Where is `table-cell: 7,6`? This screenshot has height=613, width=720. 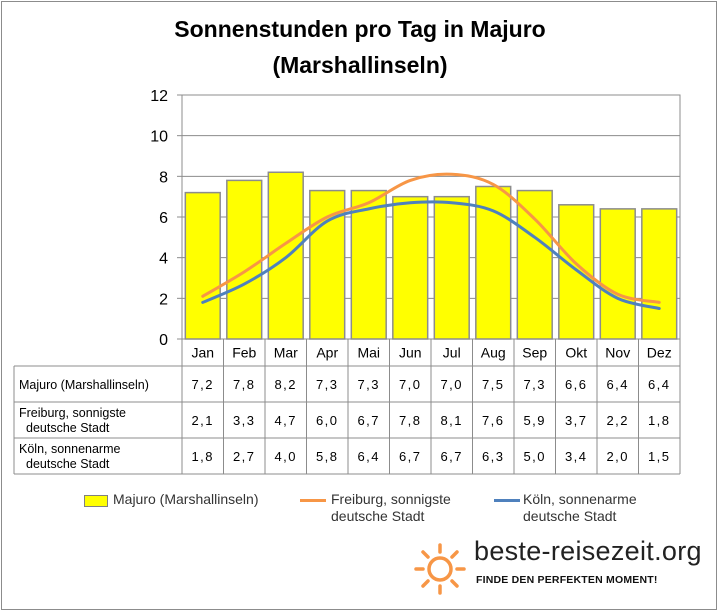
table-cell: 7,6 is located at coordinates (493, 420).